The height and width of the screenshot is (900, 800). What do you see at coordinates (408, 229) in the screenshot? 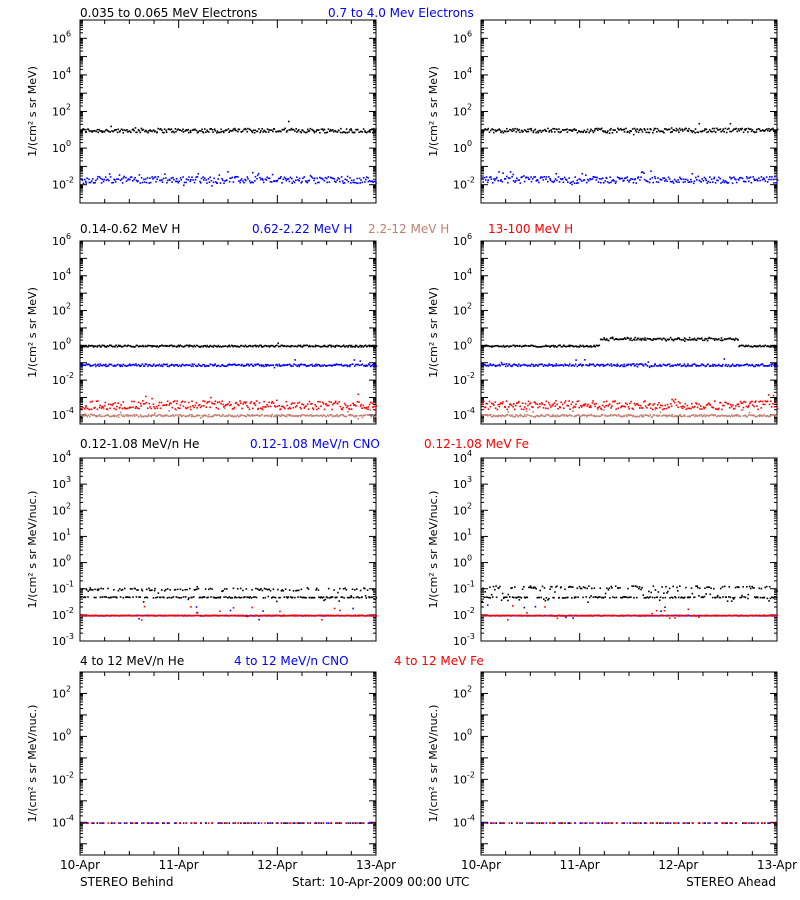
I see `row-label: 2.2-12 MeV H` at bounding box center [408, 229].